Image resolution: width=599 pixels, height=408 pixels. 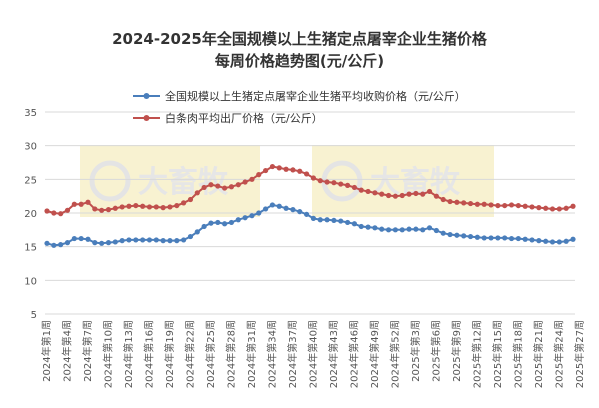 What do you see at coordinates (210, 354) in the screenshot?
I see `x-tick-label: 2024年第25周` at bounding box center [210, 354].